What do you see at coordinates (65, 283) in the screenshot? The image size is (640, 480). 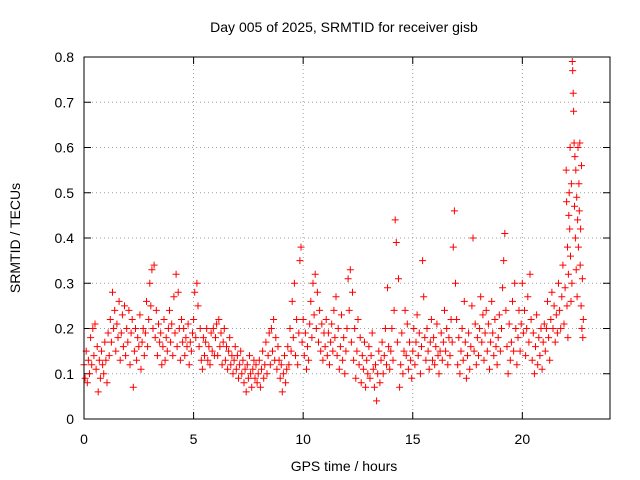 I see `y-tick-label: 0.3` at bounding box center [65, 283].